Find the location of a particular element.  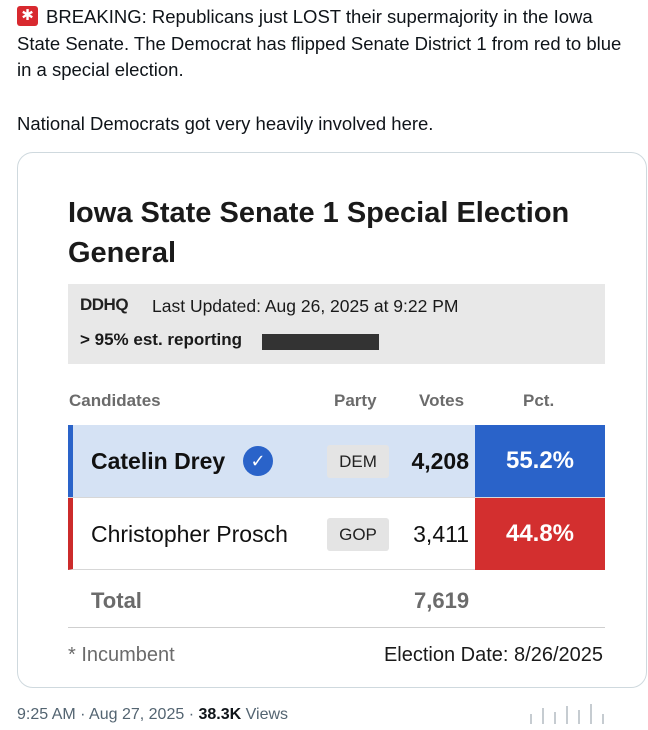

candidate-row-drey: Catelin Drey ✓ DEM 4,208 55.2% is located at coordinates (336, 461).